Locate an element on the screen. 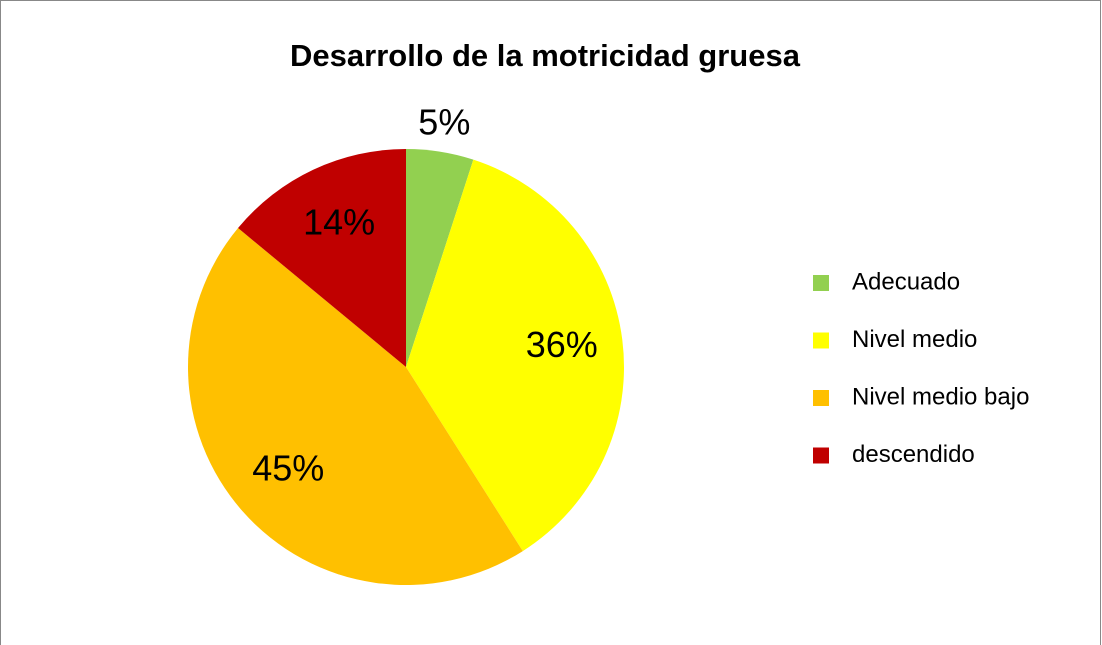 The image size is (1102, 645). data-label: 45% is located at coordinates (288, 467).